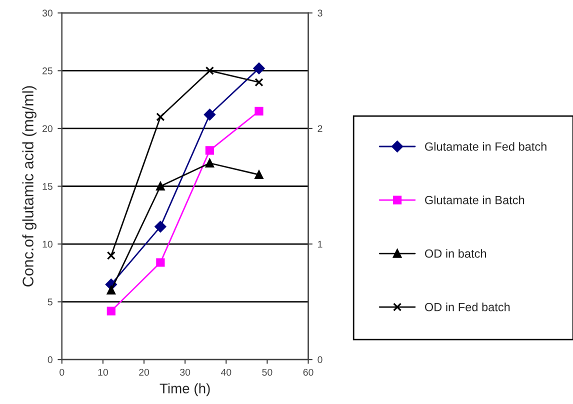 The width and height of the screenshot is (573, 404). What do you see at coordinates (144, 372) in the screenshot?
I see `x-tick-label: 20` at bounding box center [144, 372].